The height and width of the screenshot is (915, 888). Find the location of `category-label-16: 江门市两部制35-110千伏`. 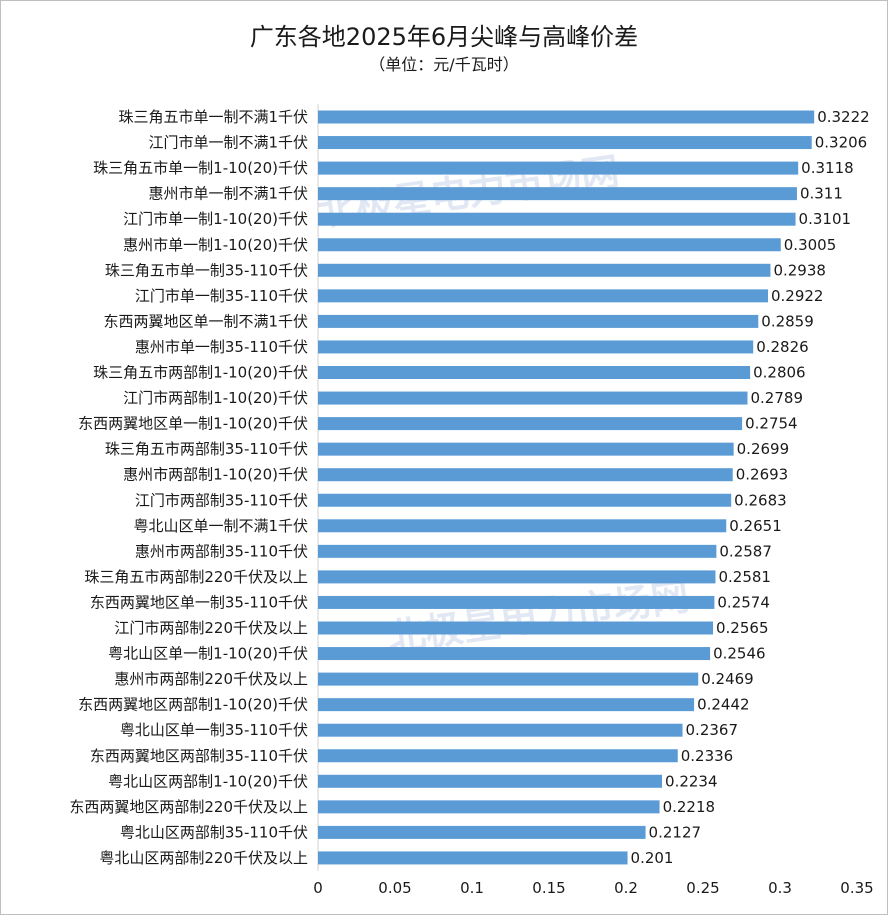

category-label-16: 江门市两部制35-110千伏 is located at coordinates (221, 500).